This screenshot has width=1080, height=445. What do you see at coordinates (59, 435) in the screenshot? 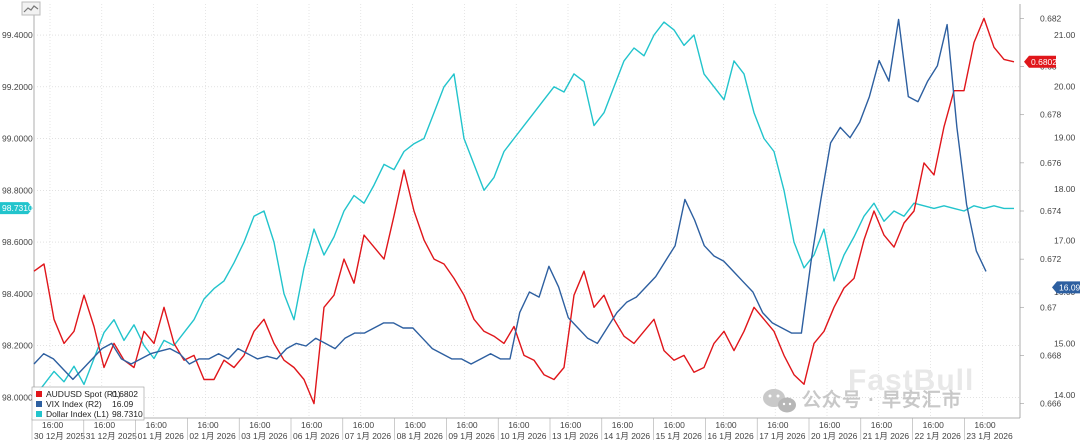
I see `x-tick-date: 30 12月 2025` at bounding box center [59, 435].